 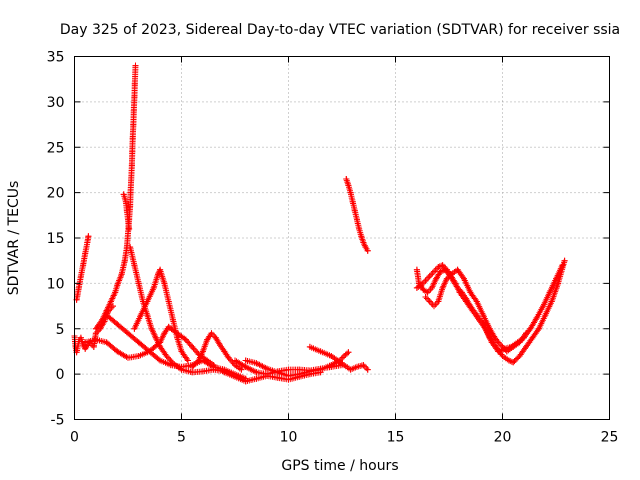 I want to click on x-tick-label: 20, so click(x=503, y=438).